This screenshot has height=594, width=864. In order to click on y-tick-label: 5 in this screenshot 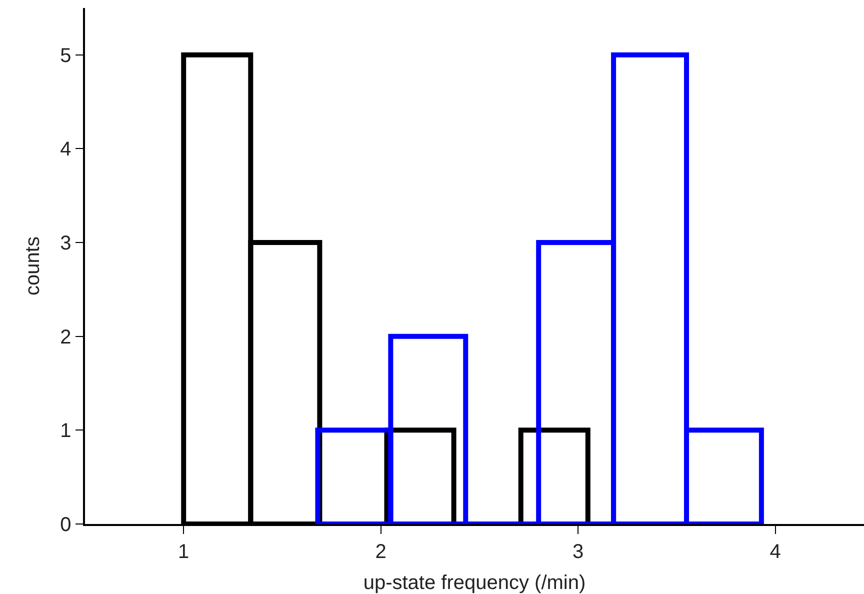, I will do `click(66, 55)`.